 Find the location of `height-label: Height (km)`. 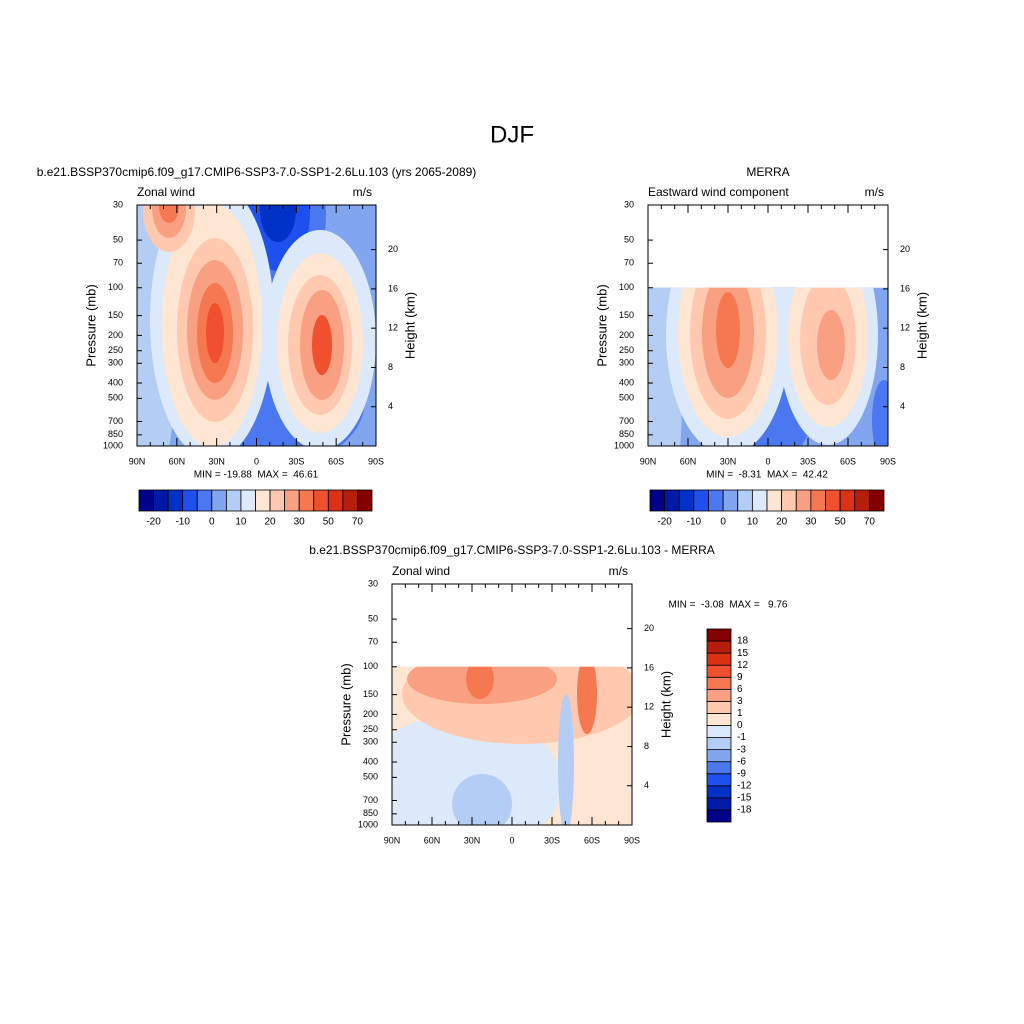

height-label: Height (km) is located at coordinates (665, 704).